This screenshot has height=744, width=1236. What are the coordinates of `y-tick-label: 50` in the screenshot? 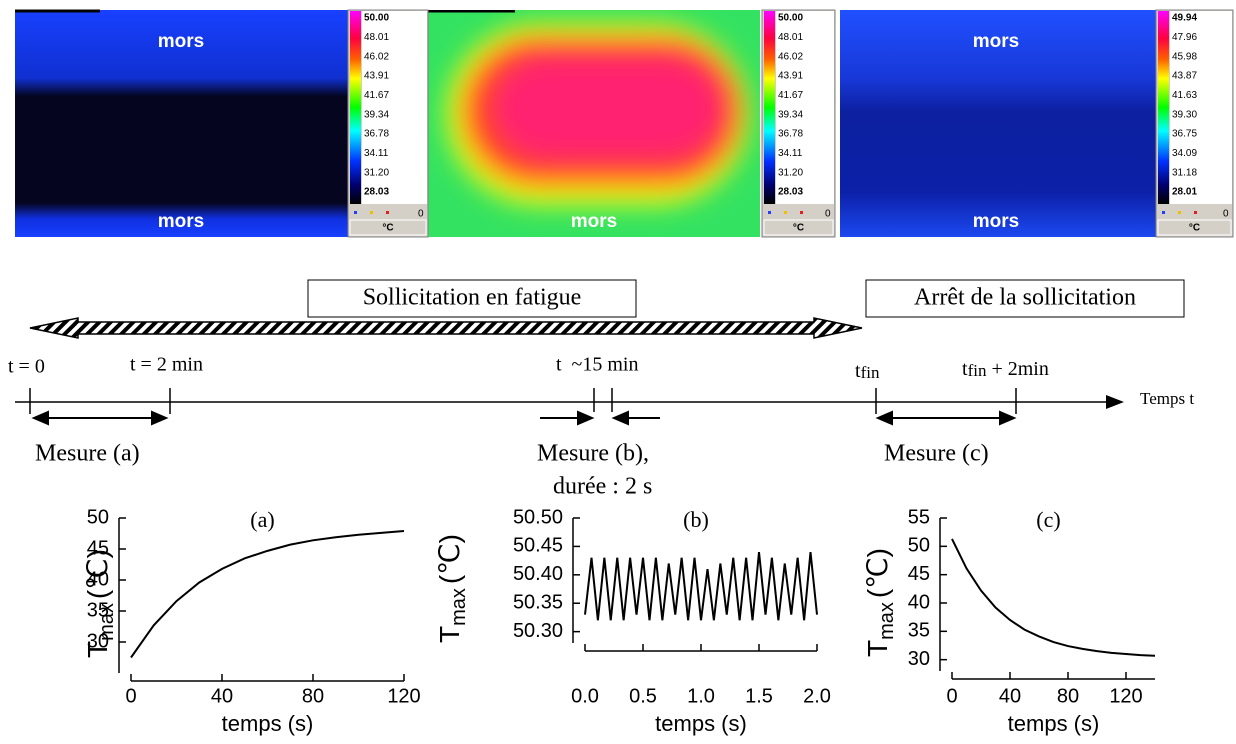 It's located at (919, 546).